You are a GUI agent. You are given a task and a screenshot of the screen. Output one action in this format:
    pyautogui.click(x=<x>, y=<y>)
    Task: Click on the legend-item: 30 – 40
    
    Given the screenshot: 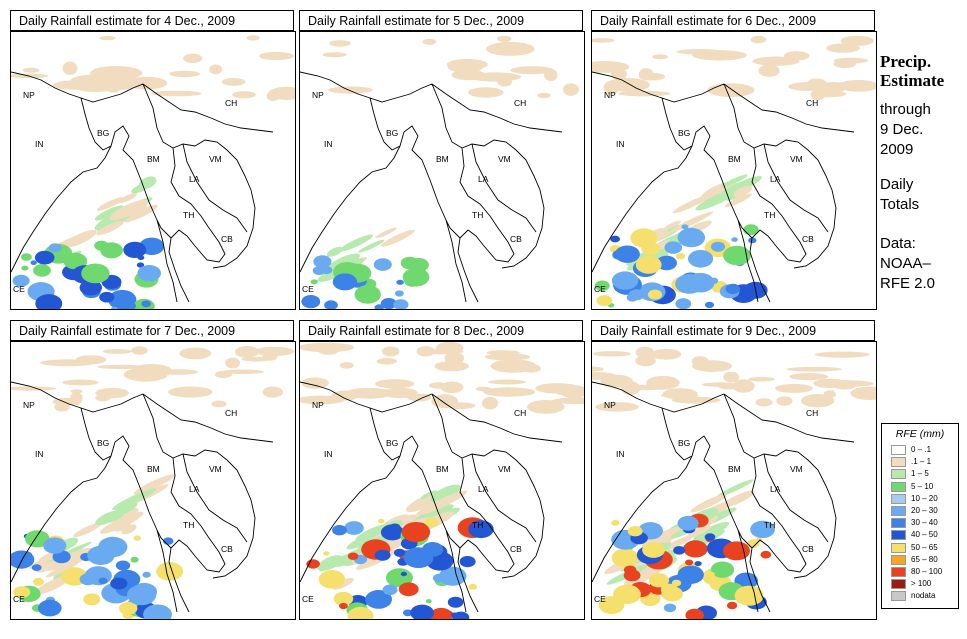 What is the action you would take?
    pyautogui.click(x=920, y=523)
    